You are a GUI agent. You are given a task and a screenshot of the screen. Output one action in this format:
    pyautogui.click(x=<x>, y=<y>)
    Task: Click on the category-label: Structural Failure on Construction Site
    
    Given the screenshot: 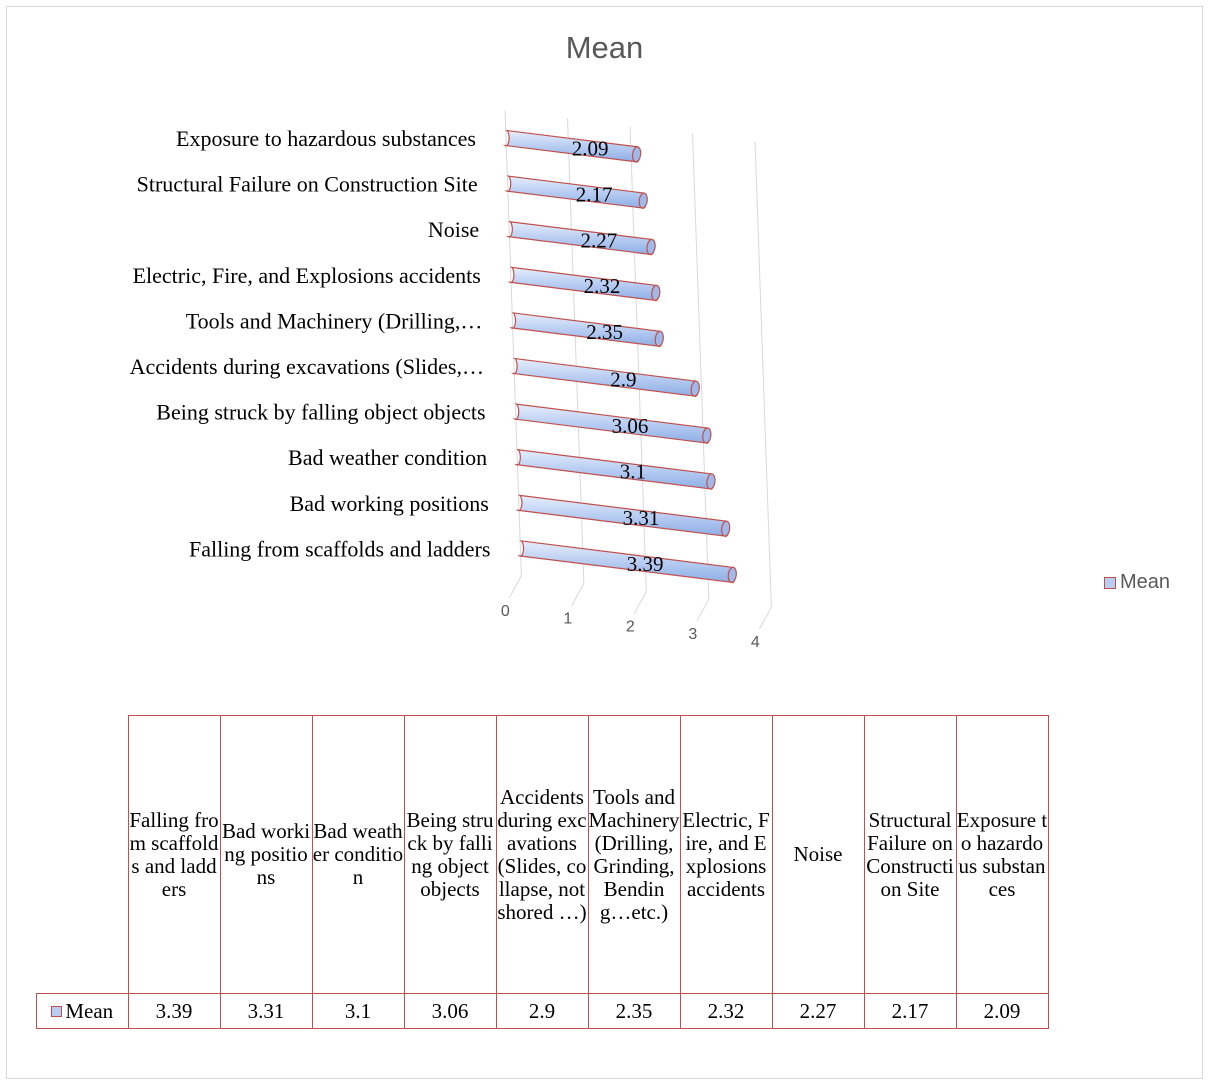 What is the action you would take?
    pyautogui.click(x=307, y=184)
    